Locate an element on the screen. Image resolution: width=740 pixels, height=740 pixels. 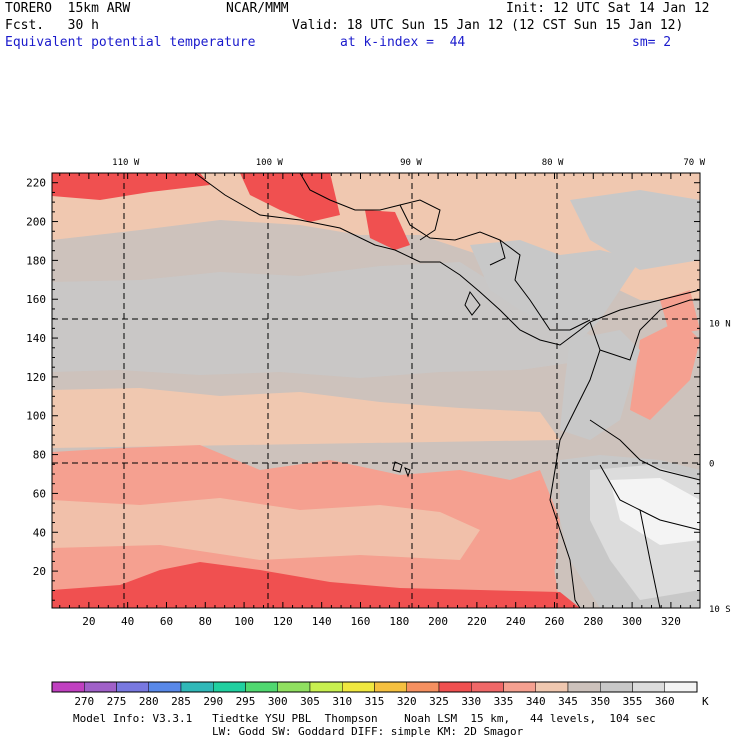
y-tick-label: 100 is located at coordinates (36, 416).